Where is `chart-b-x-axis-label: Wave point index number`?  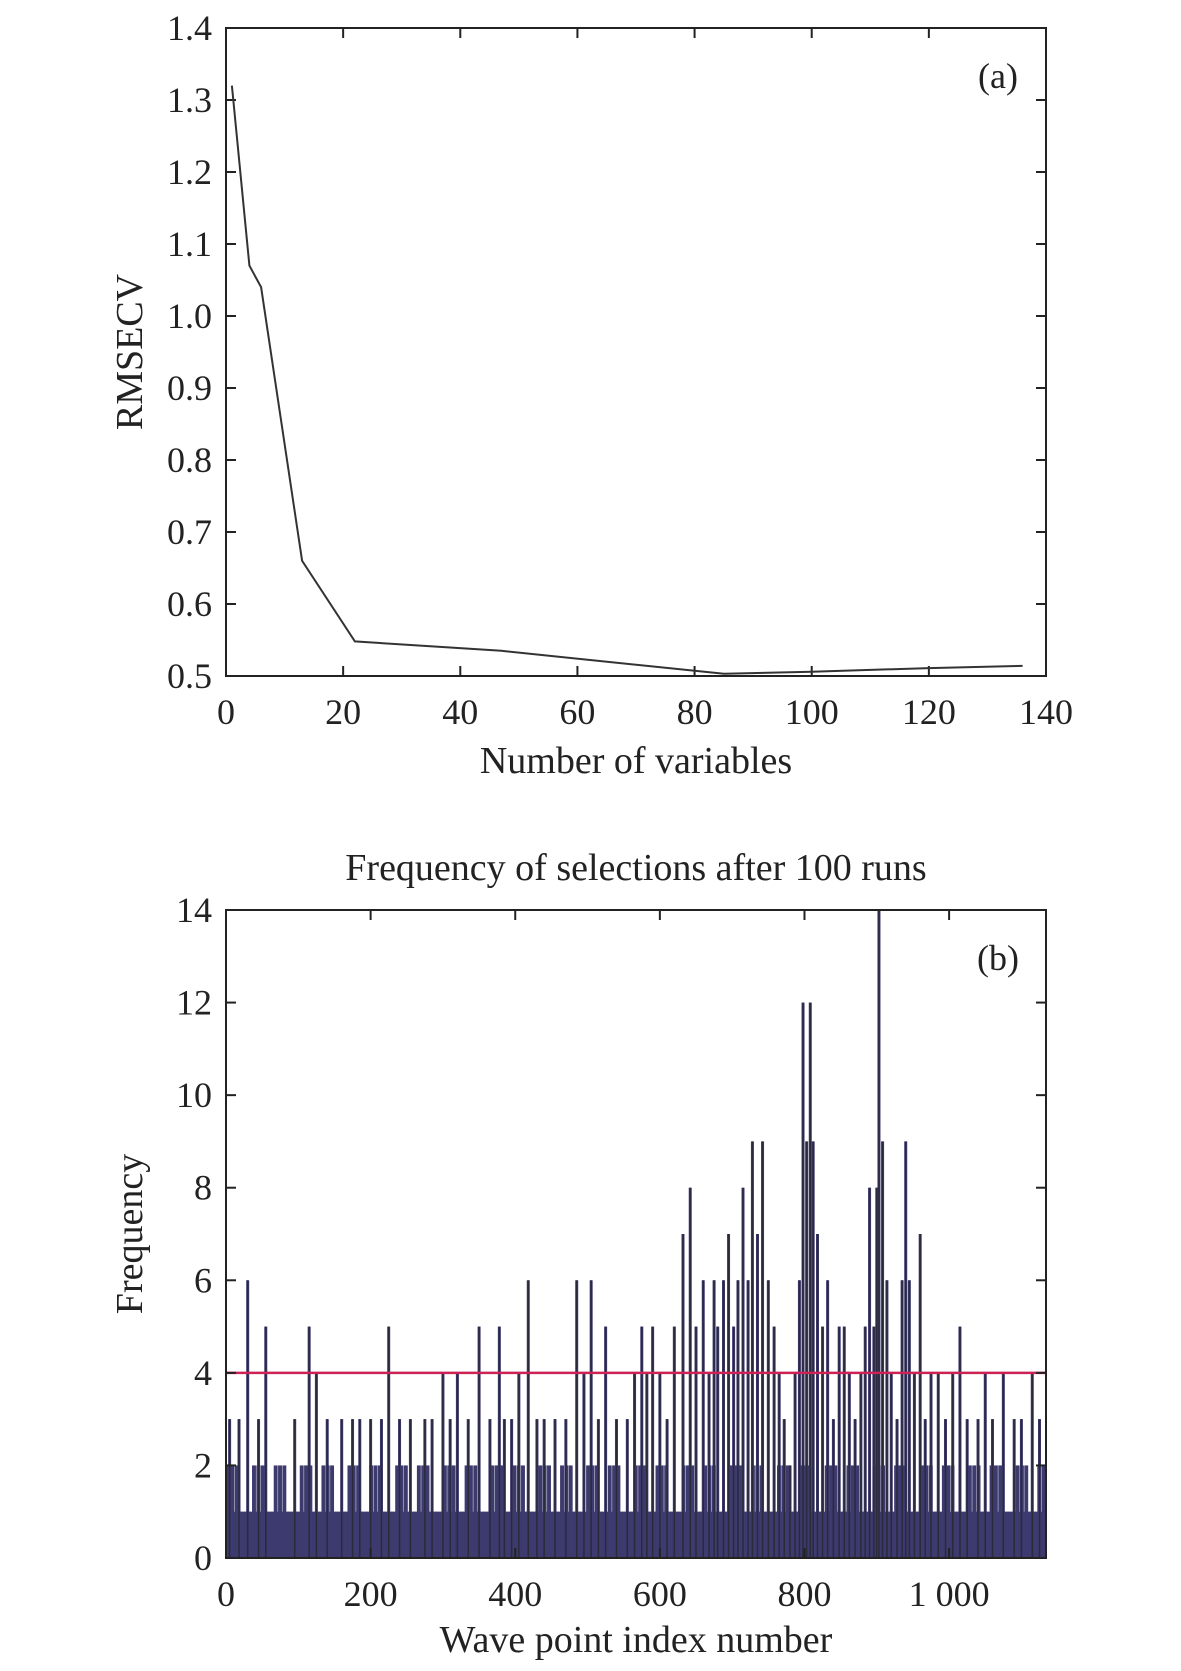
chart-b-x-axis-label: Wave point index number is located at coordinates (636, 1640).